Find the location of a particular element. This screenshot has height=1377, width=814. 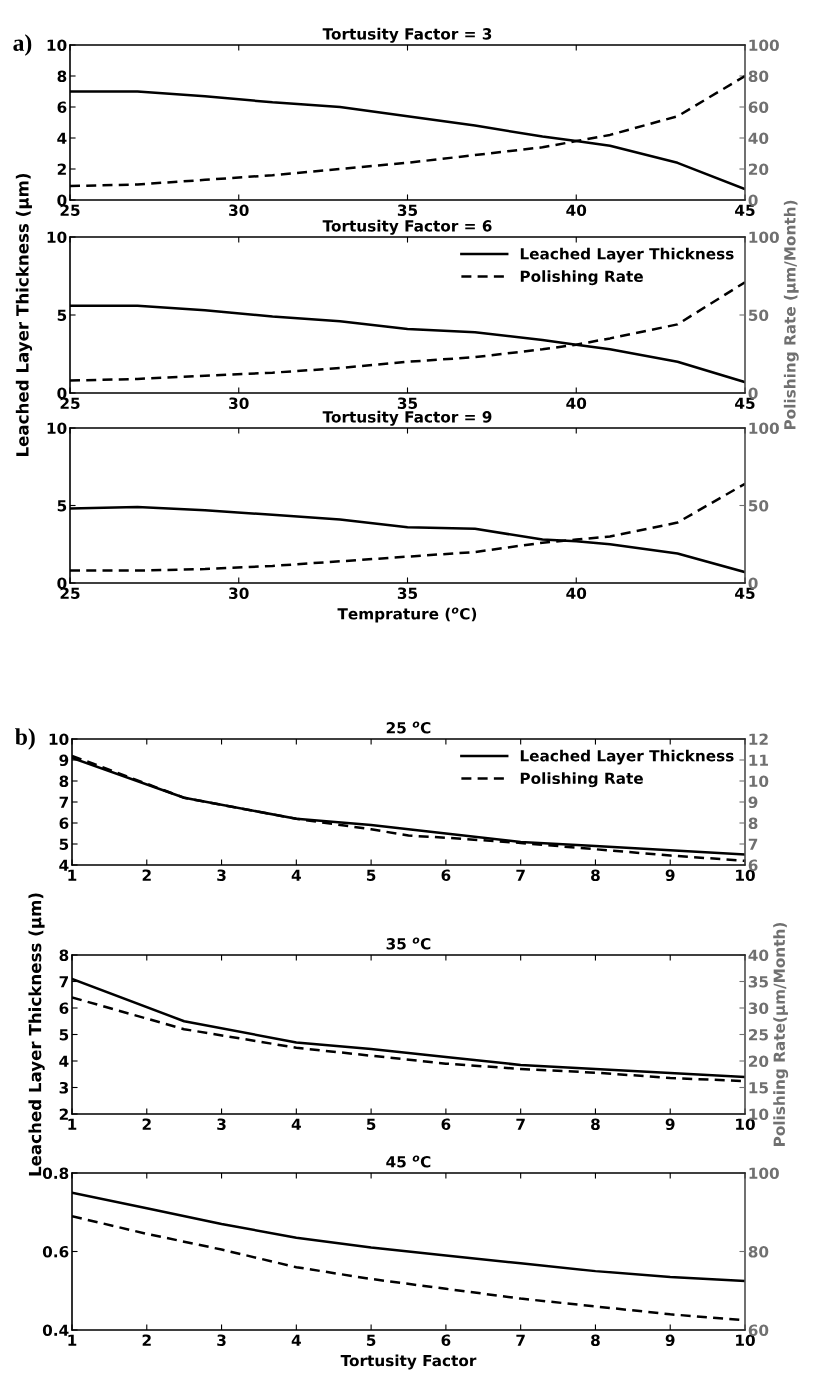

y2-tick-label: 9 is located at coordinates (753, 802).